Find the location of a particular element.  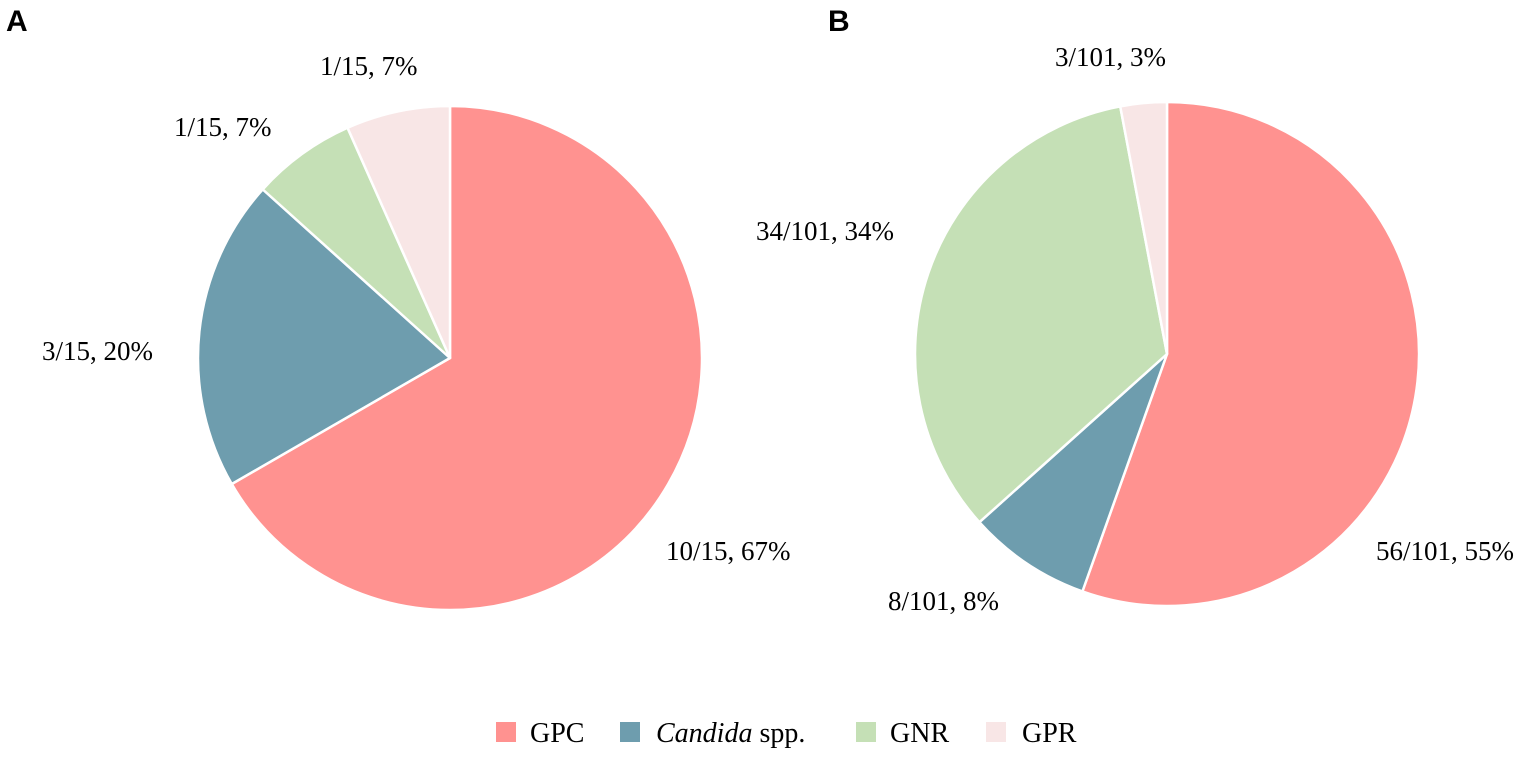

pie-a-slice-candida is located at coordinates (324, 337).